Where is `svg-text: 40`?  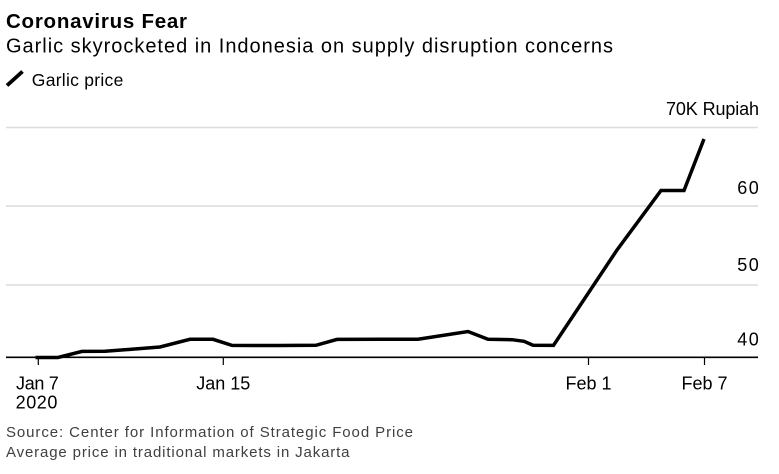 svg-text: 40 is located at coordinates (748, 340).